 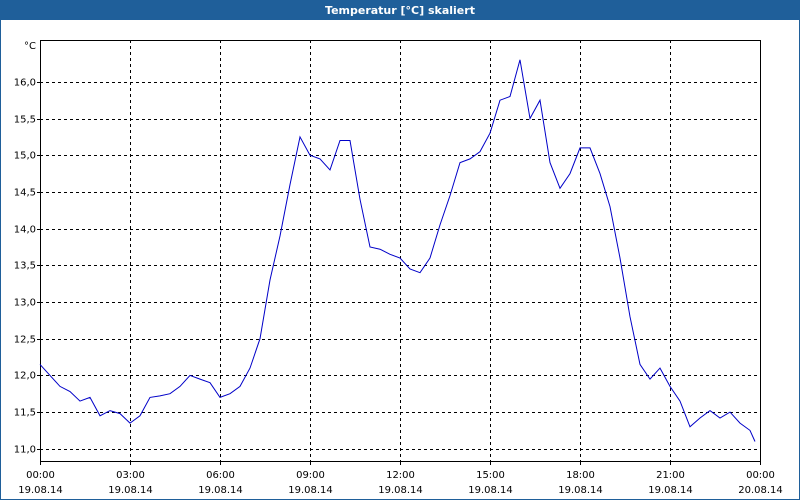 What do you see at coordinates (25, 303) in the screenshot?
I see `y-tick-label: 13,0` at bounding box center [25, 303].